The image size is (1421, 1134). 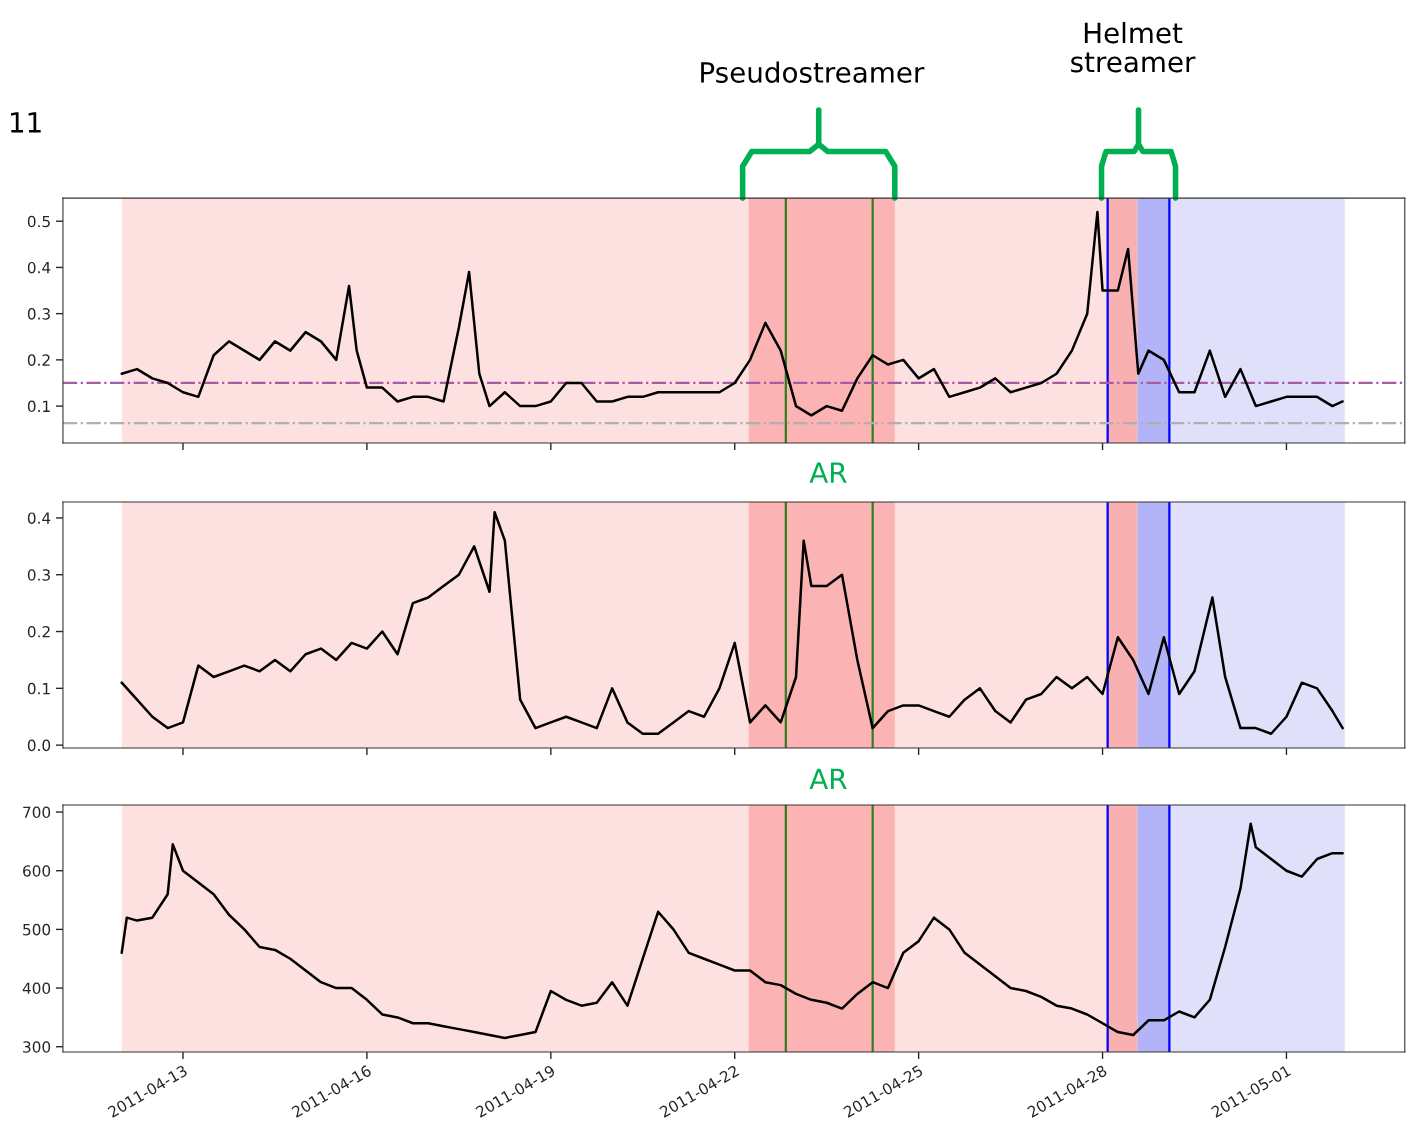 I want to click on text: 11, so click(x=25, y=122).